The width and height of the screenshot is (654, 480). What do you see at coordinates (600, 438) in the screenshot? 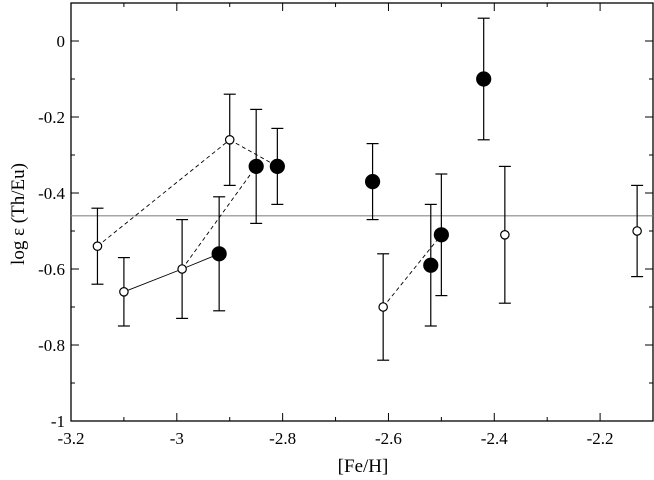
I see `x-tick-label: -2.2` at bounding box center [600, 438].